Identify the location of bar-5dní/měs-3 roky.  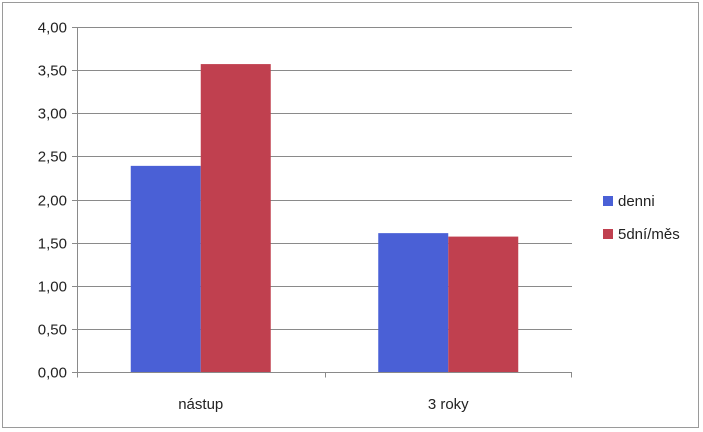
(483, 304).